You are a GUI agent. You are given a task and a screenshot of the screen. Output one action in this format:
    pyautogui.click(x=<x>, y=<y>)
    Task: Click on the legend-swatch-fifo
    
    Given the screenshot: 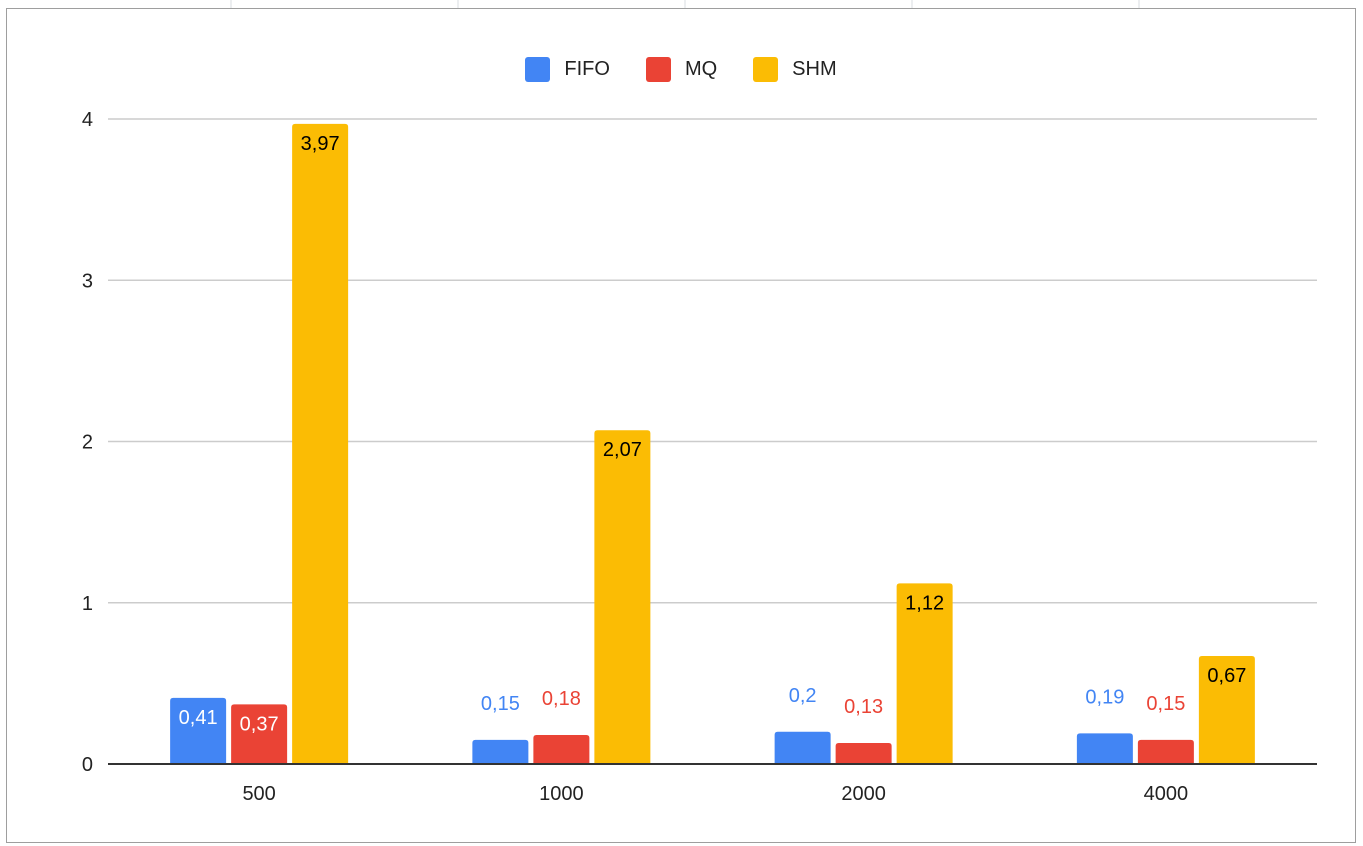 What is the action you would take?
    pyautogui.click(x=538, y=69)
    